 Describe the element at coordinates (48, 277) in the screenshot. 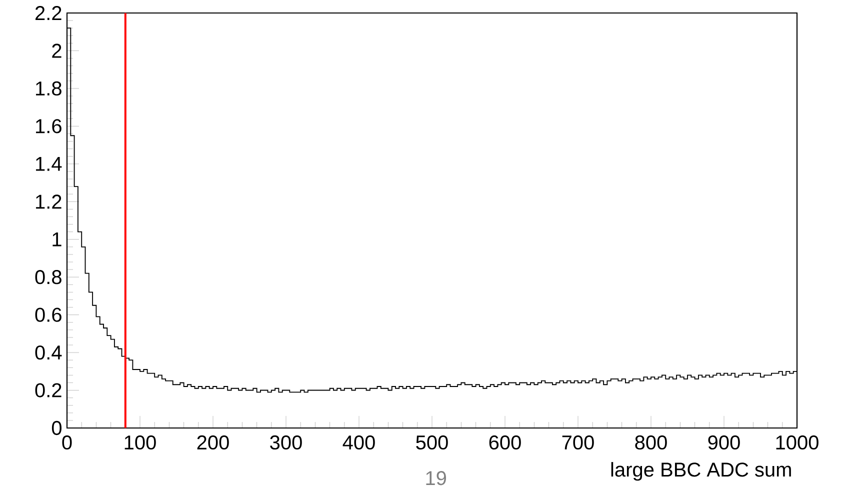

I see `y-tick-label: 0.8` at that location.